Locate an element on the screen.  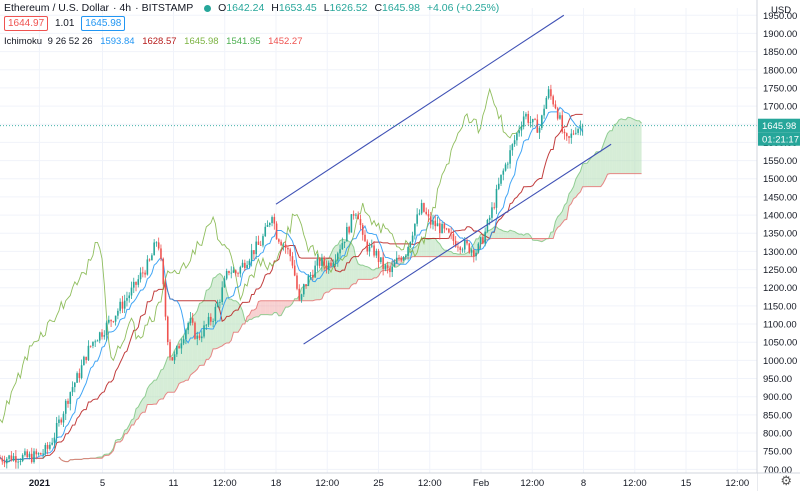
interval: 4h is located at coordinates (125, 8).